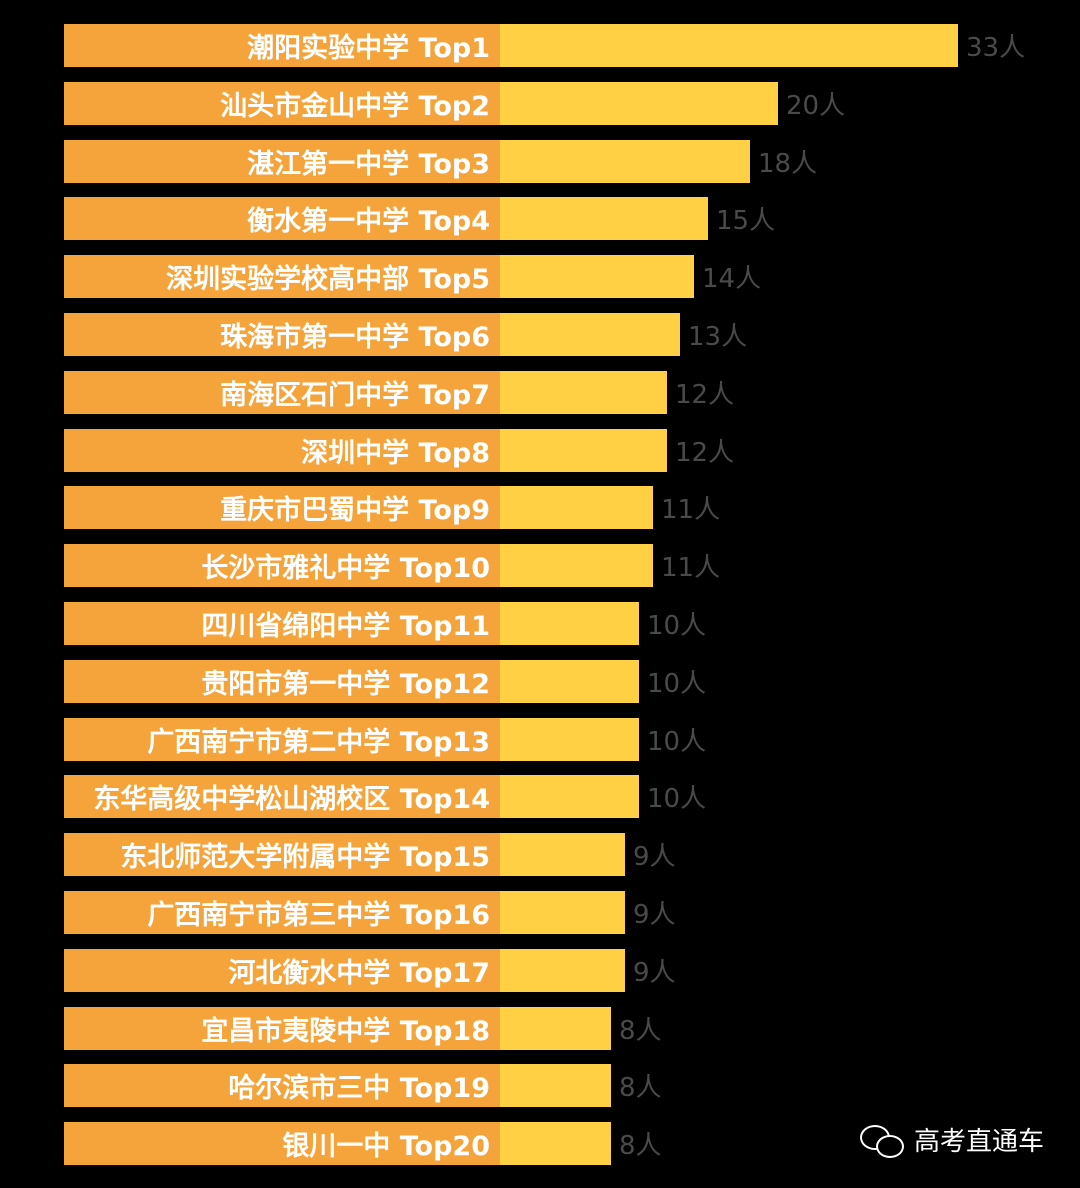  Describe the element at coordinates (282, 392) in the screenshot. I see `category-label: 南海区石门中学 Top7` at that location.